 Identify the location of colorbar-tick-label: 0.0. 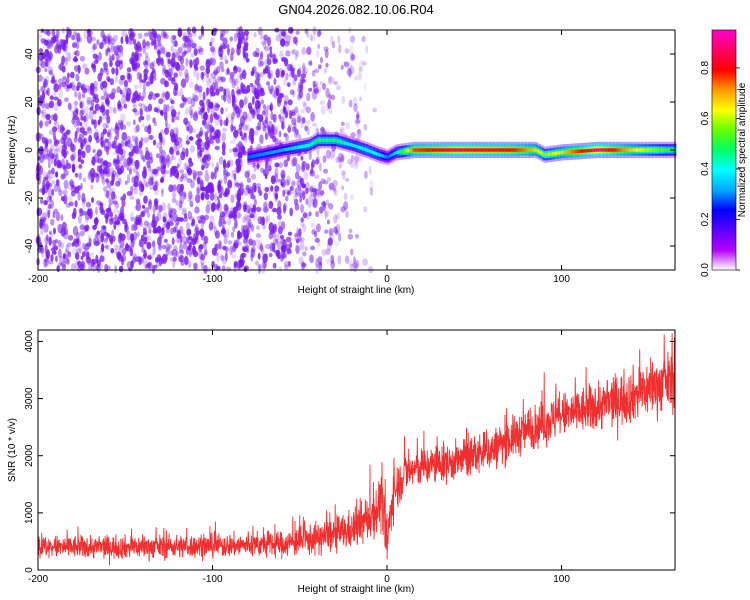
(705, 270).